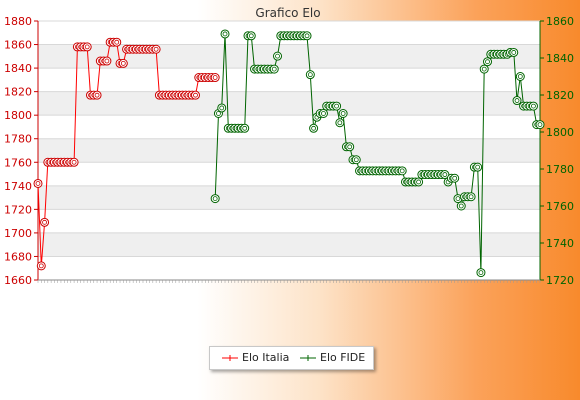  I want to click on left-tick-label: 1860, so click(18, 45).